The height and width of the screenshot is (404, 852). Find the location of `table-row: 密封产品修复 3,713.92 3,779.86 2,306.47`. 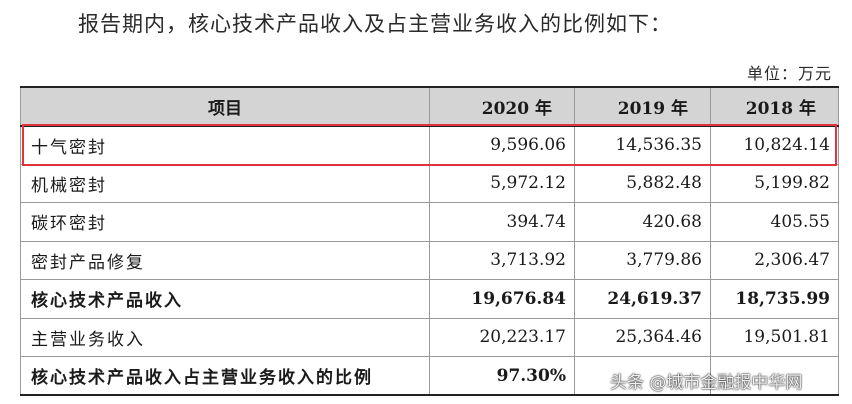

table-row: 密封产品修复 3,713.92 3,779.86 2,306.47 is located at coordinates (429, 260).